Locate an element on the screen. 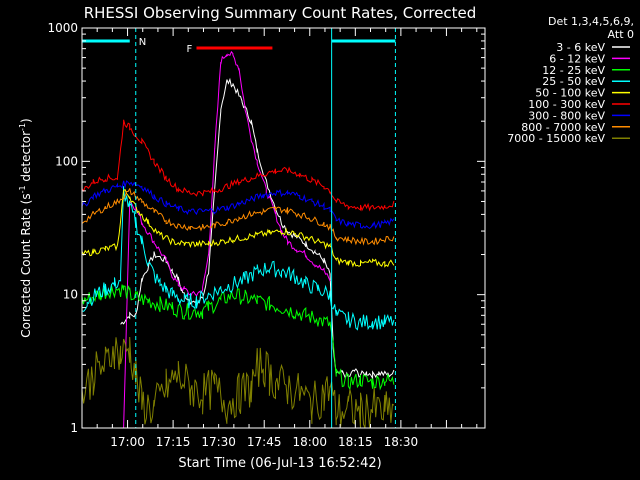 The image size is (640, 480). x-tick-label: 17:15 is located at coordinates (173, 442).